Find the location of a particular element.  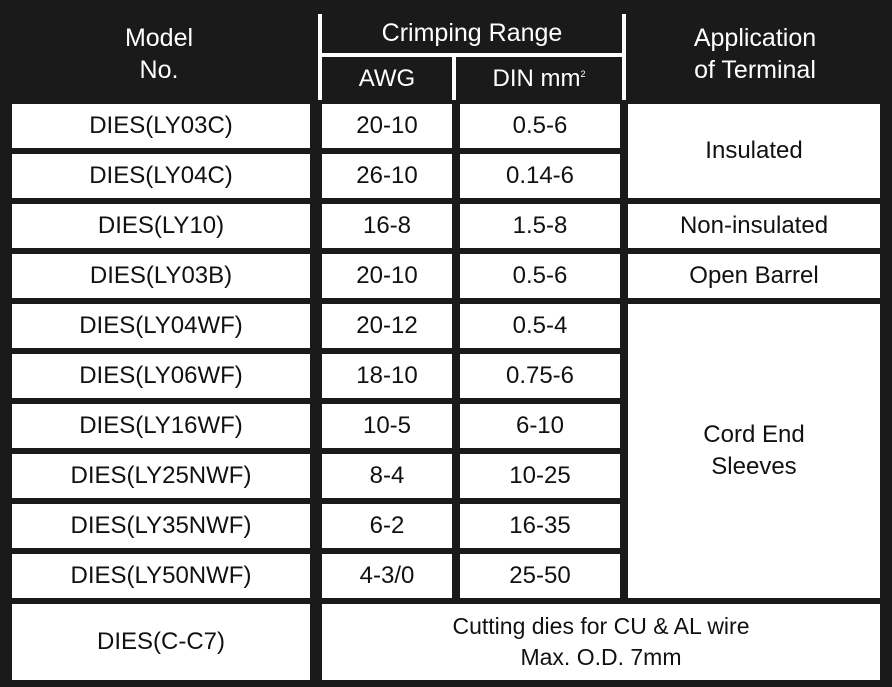

header-din: DIN mm 2 is located at coordinates (539, 78).